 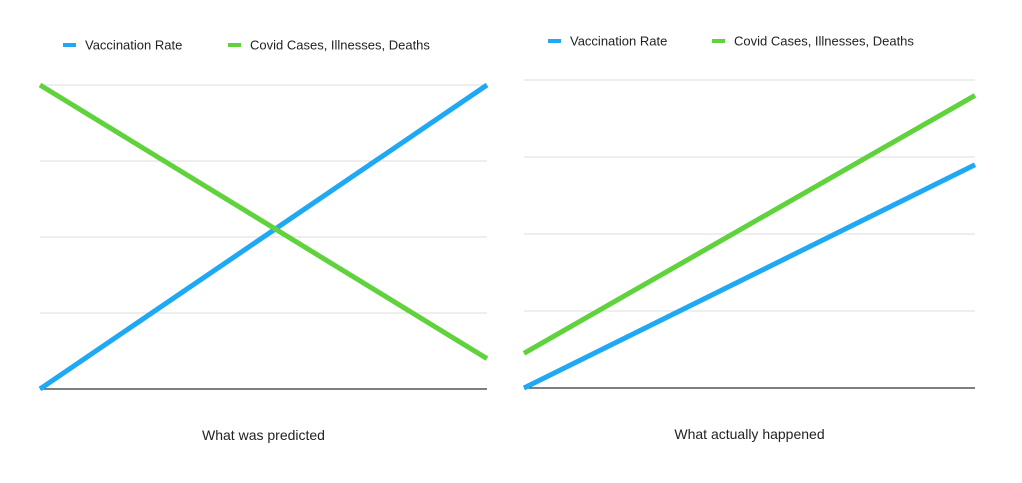 I want to click on x-axis-label: What was predicted, so click(x=263, y=435).